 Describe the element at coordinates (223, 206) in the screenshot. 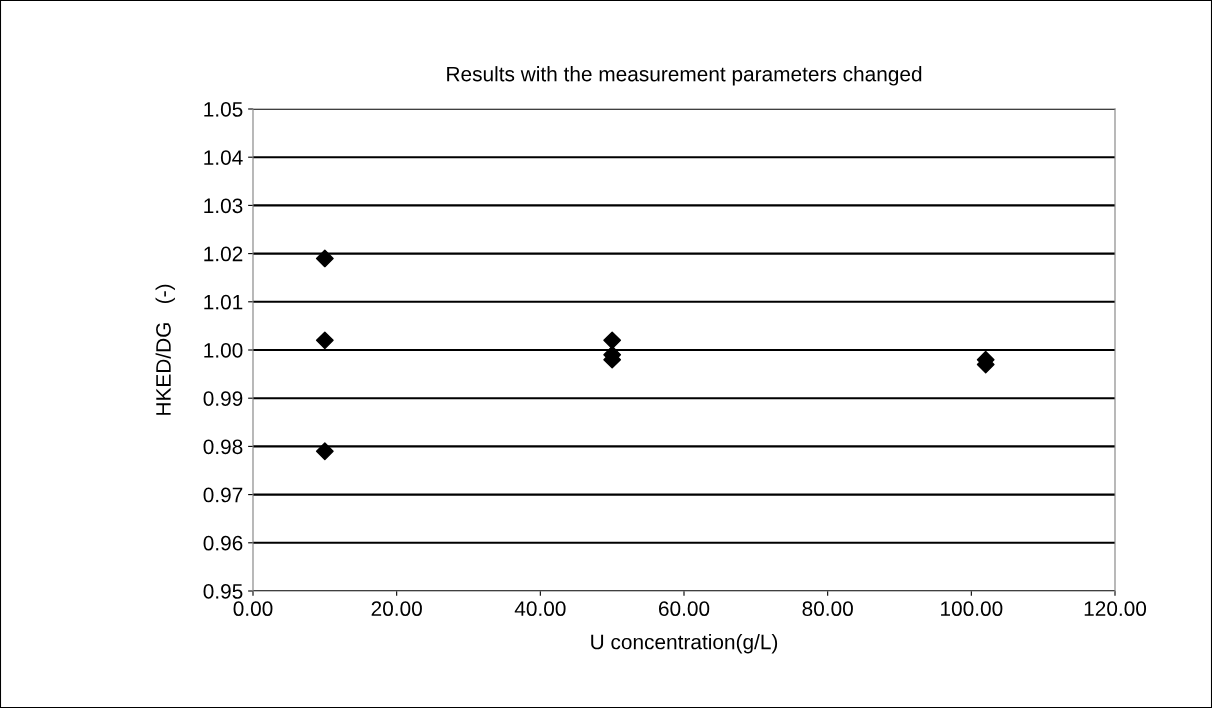

I see `y-tick-label: 1.03` at that location.